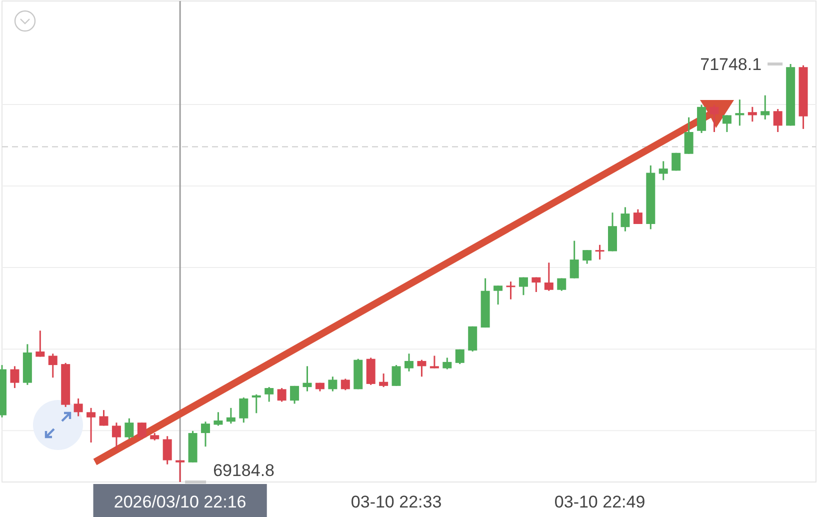 The height and width of the screenshot is (517, 829). What do you see at coordinates (600, 502) in the screenshot?
I see `x-tick-label: 03-10 22:49` at bounding box center [600, 502].